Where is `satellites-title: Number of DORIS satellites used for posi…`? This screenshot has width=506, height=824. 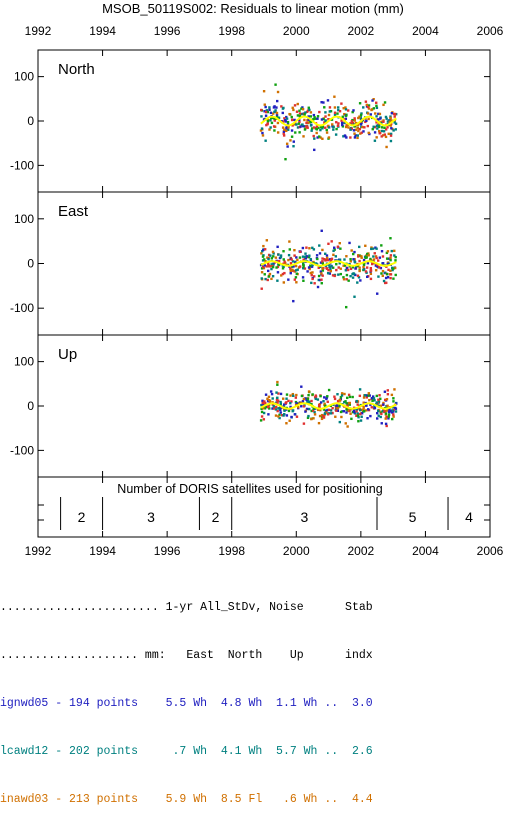
satellites-title: Number of DORIS satellites used for posi… is located at coordinates (249, 489).